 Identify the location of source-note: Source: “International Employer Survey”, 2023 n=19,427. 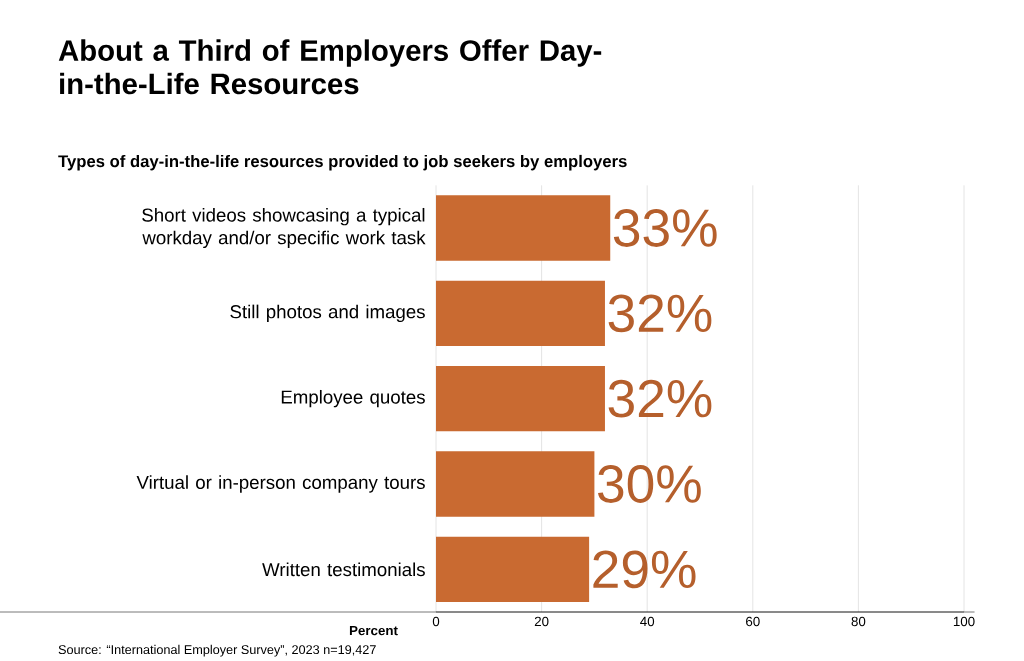
(217, 650).